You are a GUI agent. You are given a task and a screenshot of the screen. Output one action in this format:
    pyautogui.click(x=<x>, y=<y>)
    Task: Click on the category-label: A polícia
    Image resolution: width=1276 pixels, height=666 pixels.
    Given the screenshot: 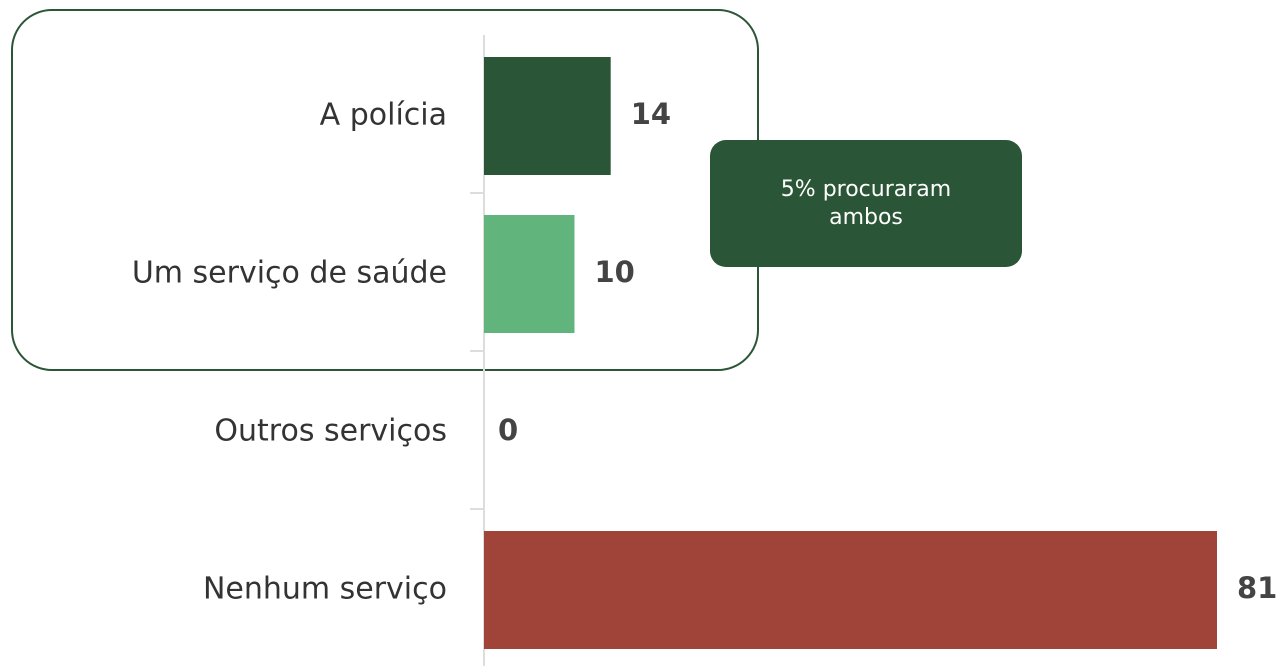 What is the action you would take?
    pyautogui.click(x=383, y=115)
    